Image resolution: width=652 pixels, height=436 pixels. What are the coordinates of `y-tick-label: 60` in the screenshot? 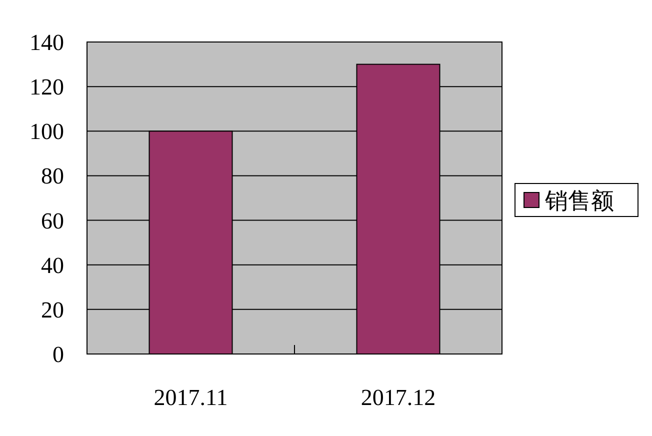 It's located at (52, 221).